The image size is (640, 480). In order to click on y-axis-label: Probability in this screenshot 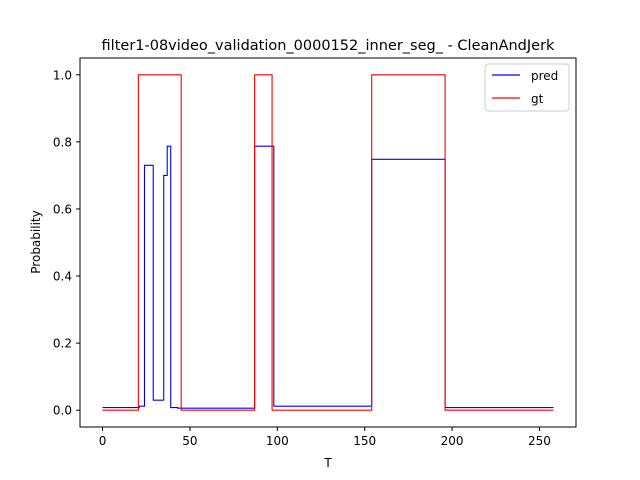, I will do `click(36, 241)`.